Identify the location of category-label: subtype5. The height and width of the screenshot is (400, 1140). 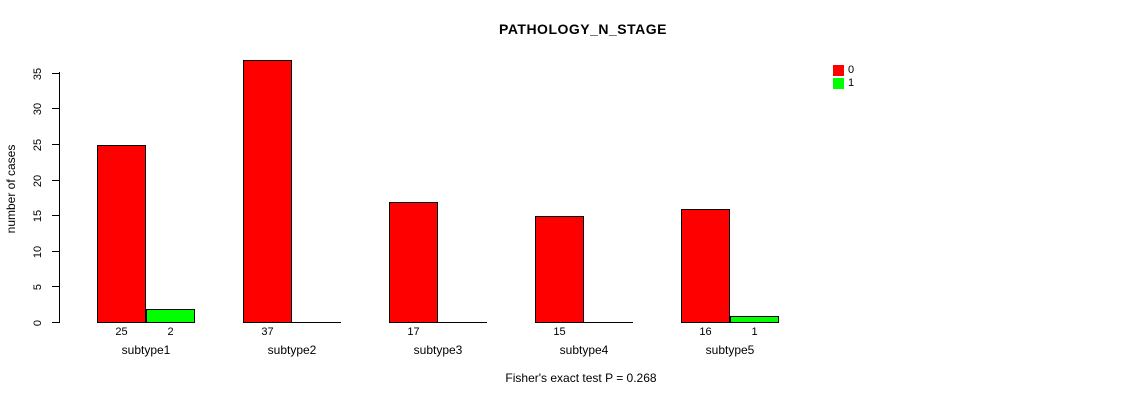
(730, 350).